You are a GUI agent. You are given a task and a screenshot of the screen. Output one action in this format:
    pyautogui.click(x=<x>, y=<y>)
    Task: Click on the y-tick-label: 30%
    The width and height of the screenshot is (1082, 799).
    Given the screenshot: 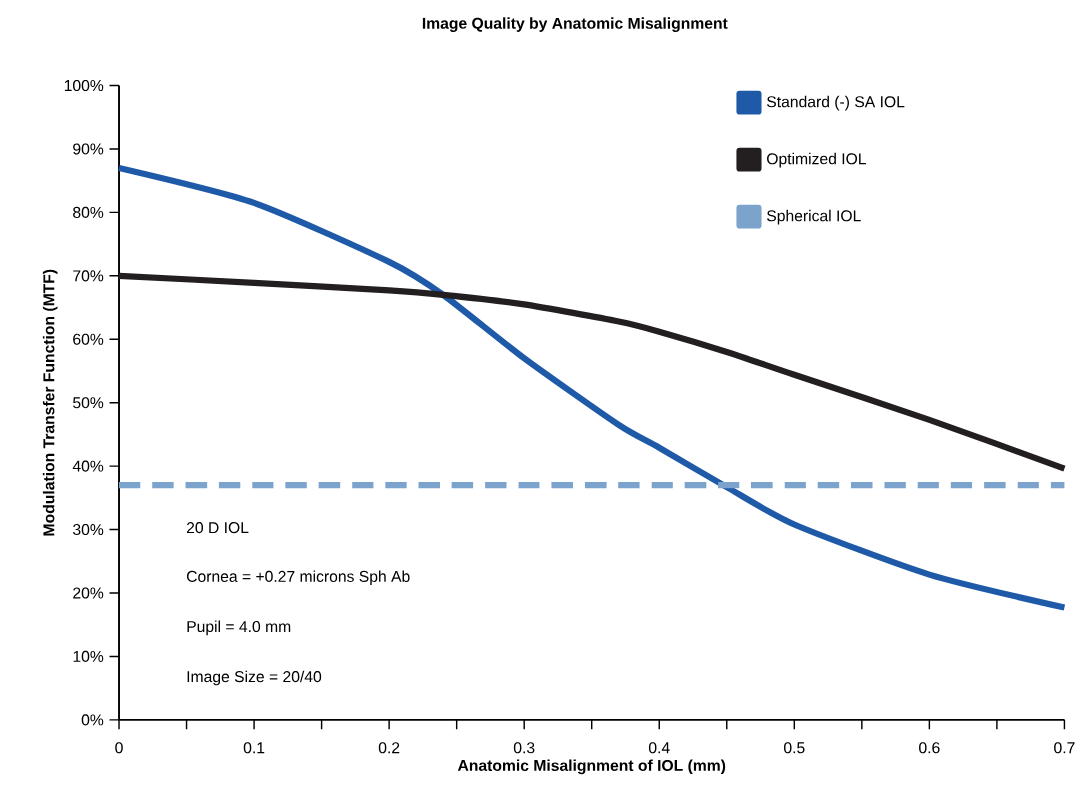 What is the action you would take?
    pyautogui.click(x=88, y=530)
    